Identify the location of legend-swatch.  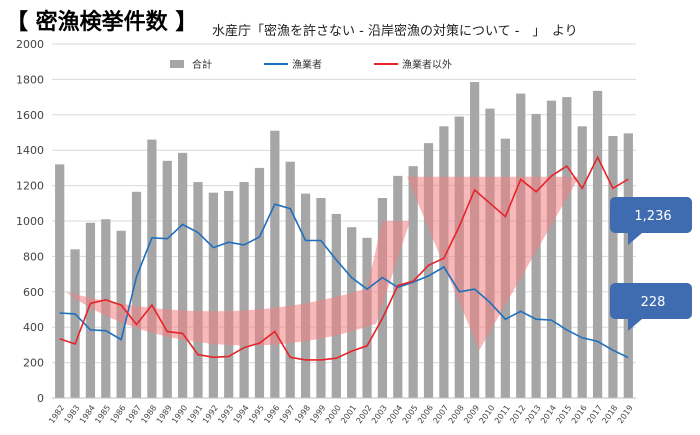
(177, 64).